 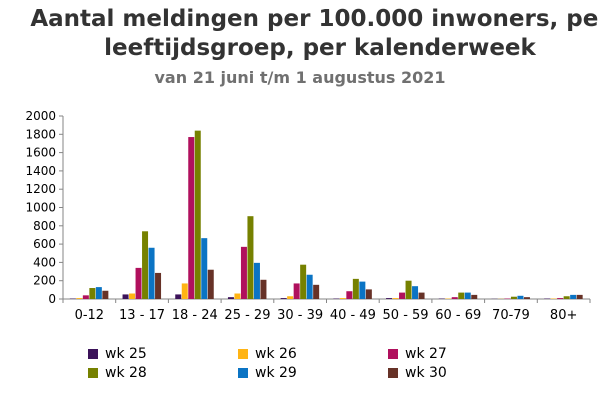 I want to click on y-tick-label: 1200, so click(x=40, y=189).